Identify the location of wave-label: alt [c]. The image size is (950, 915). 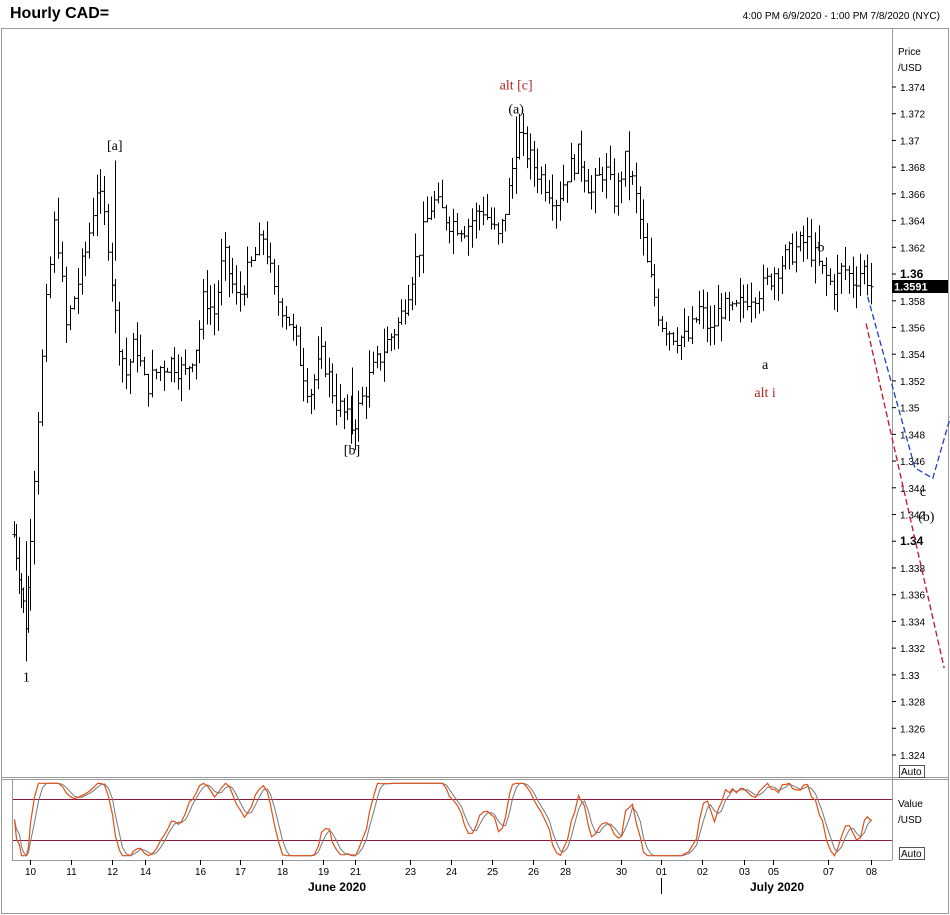
(516, 86).